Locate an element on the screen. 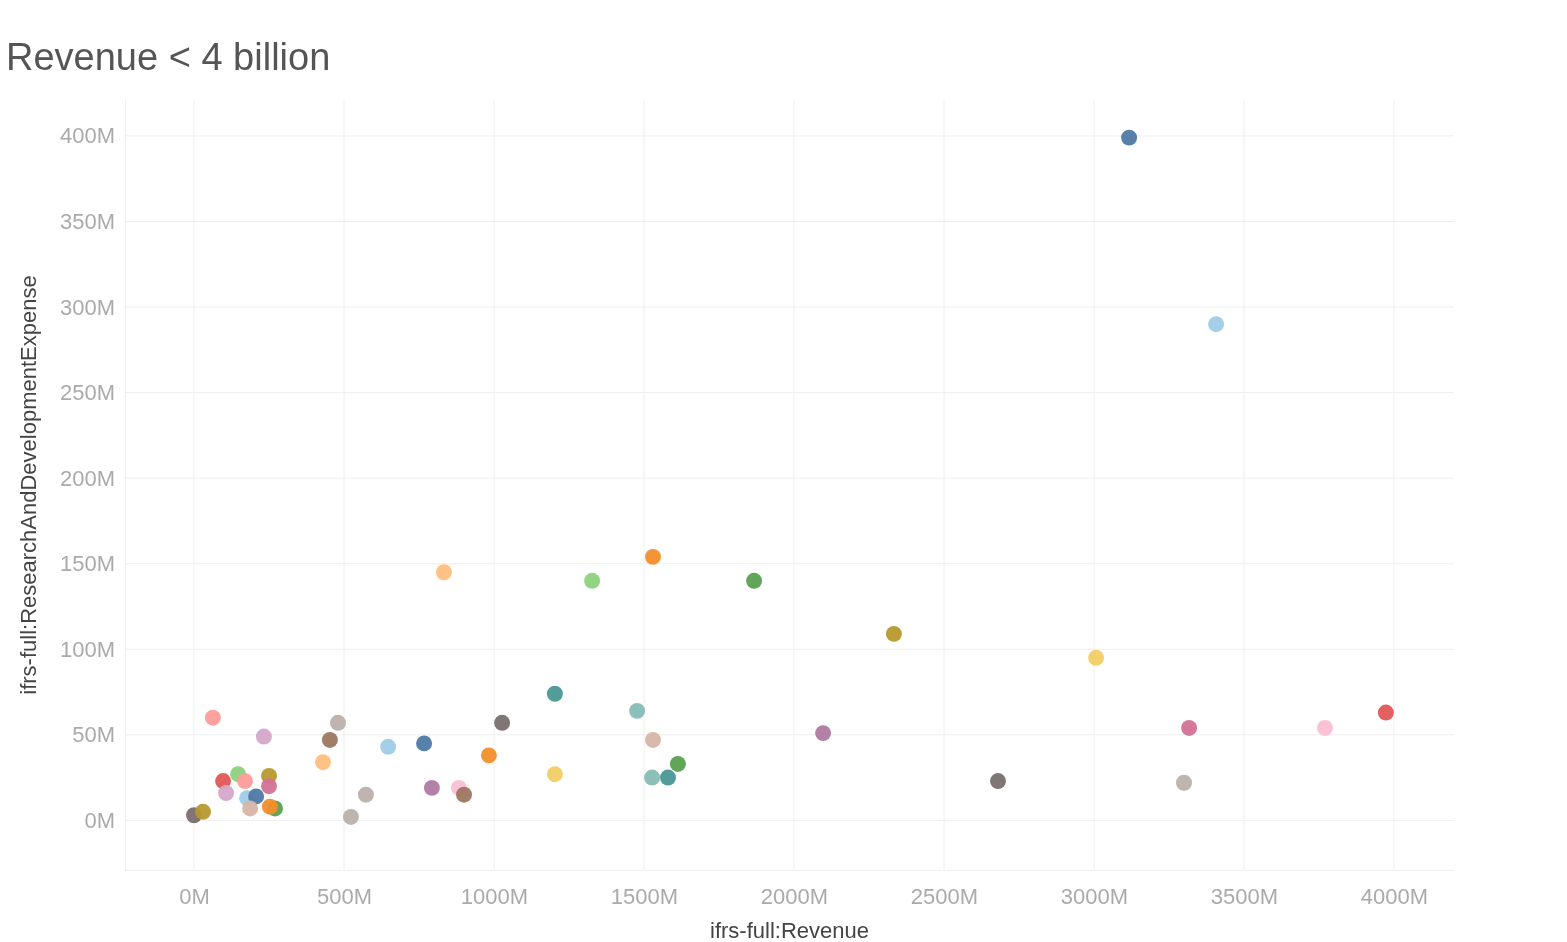  x-axis-title: ifrs-full:Revenue is located at coordinates (789, 930).